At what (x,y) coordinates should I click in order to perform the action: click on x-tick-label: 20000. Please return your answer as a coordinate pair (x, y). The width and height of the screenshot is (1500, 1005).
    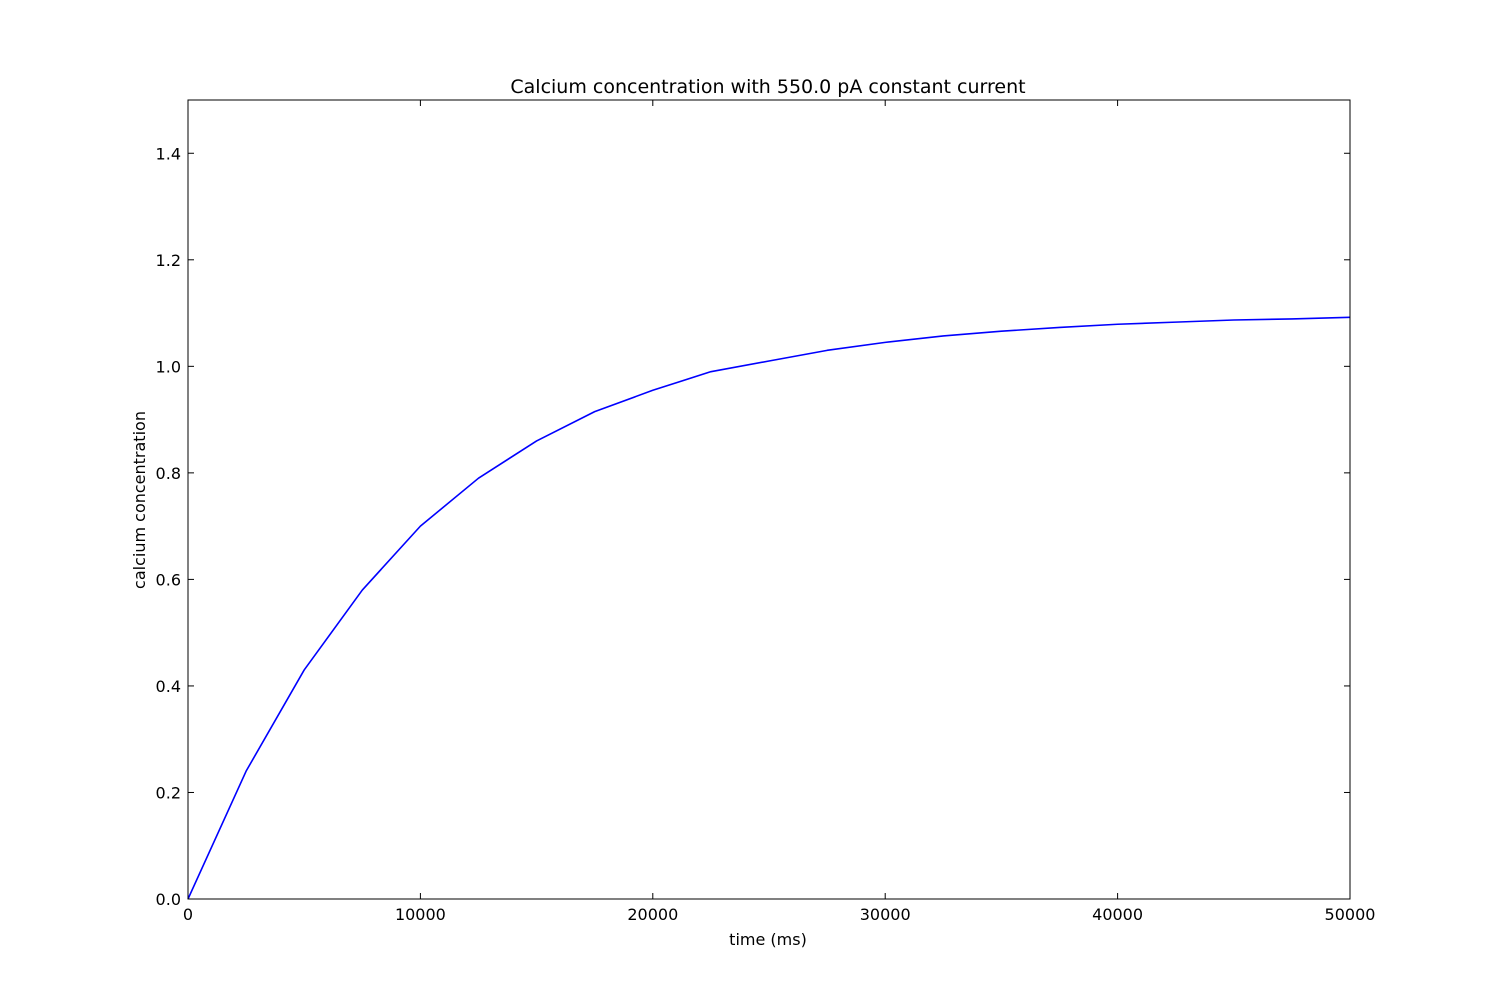
    Looking at the image, I should click on (652, 914).